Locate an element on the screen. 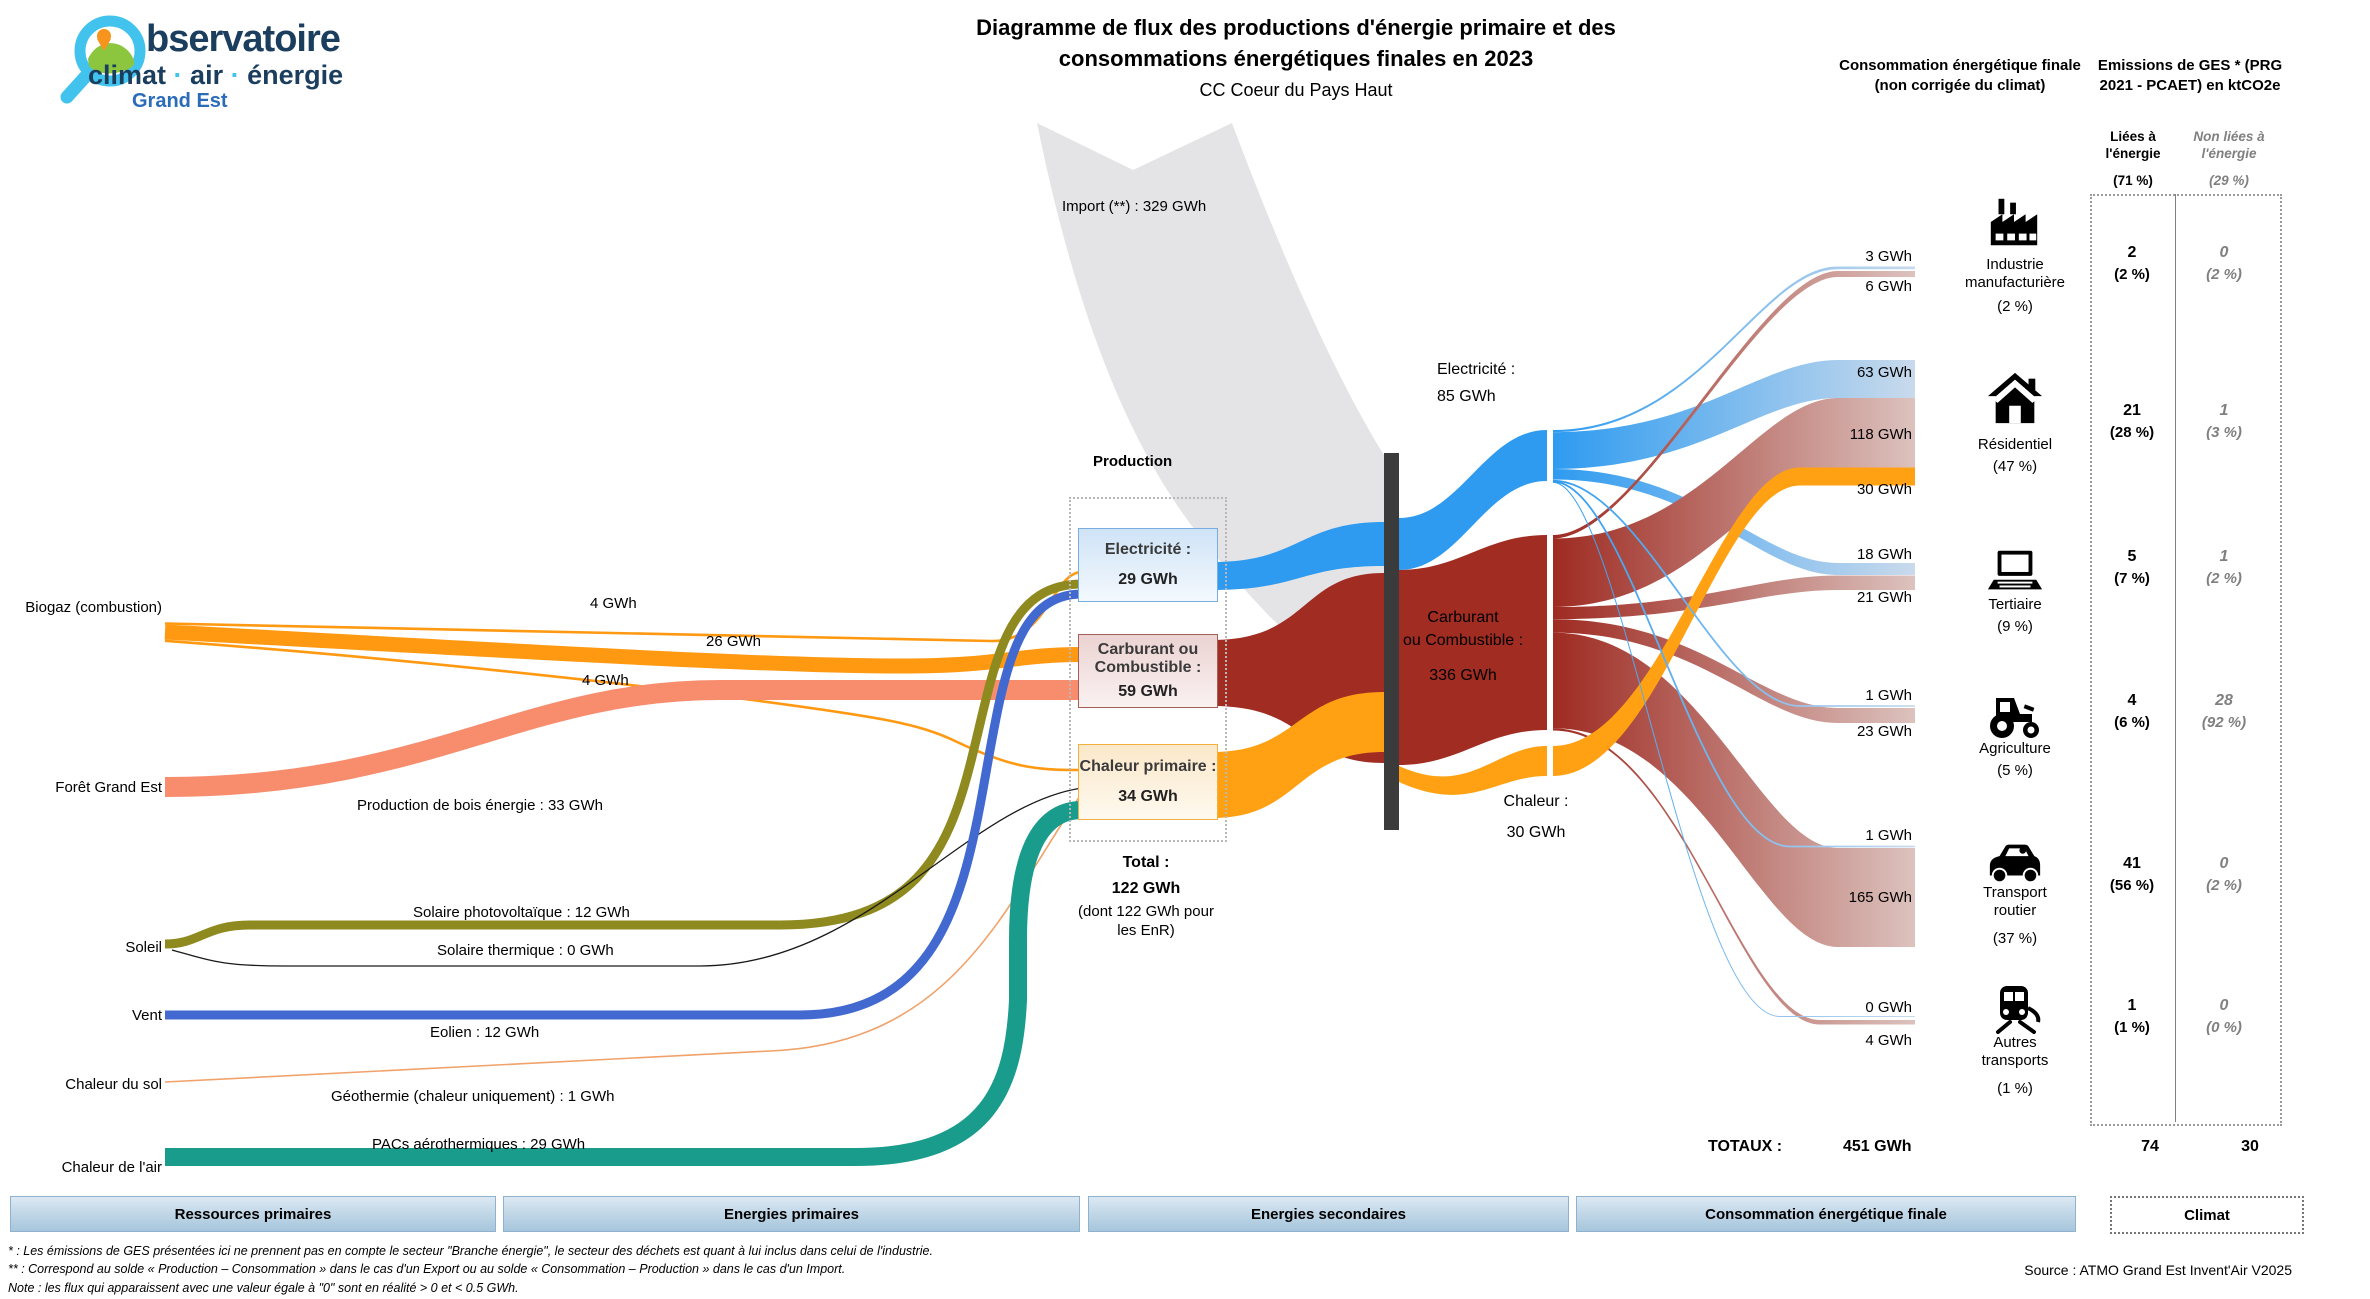 This screenshot has height=1299, width=2370. magnifier-handle-icon is located at coordinates (76, 86).